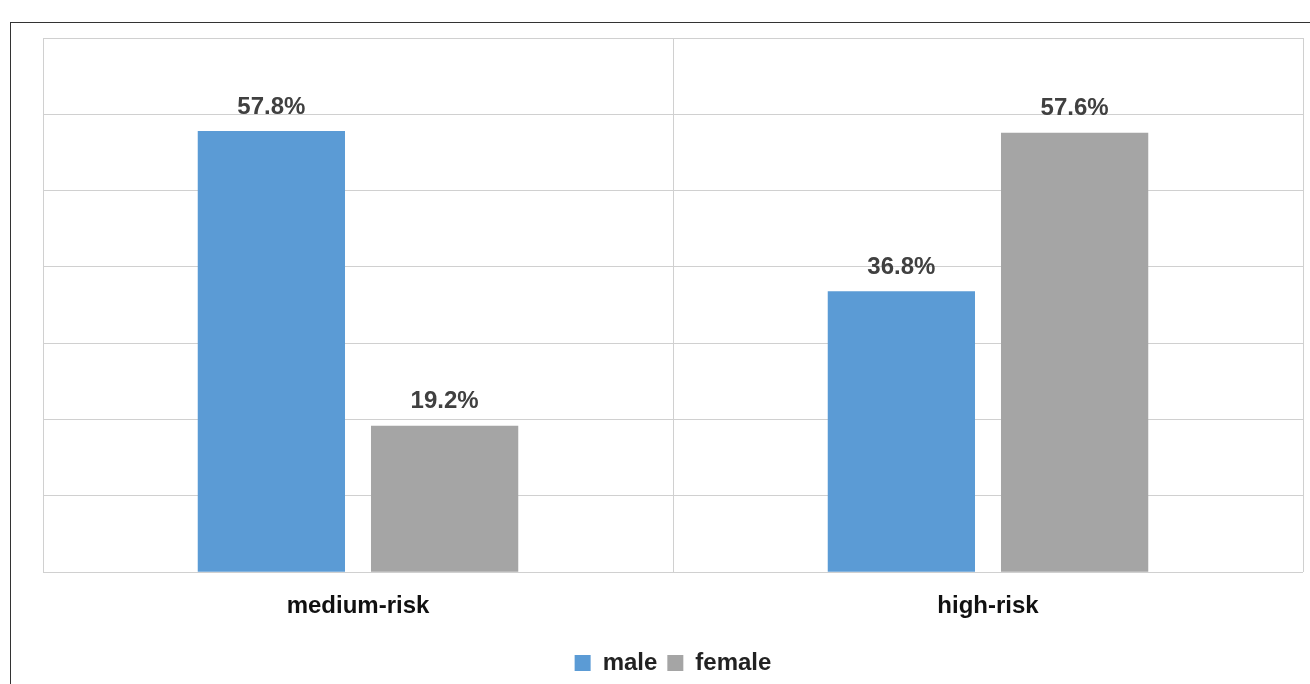  Describe the element at coordinates (358, 605) in the screenshot. I see `x-tick-label: medium-risk` at that location.